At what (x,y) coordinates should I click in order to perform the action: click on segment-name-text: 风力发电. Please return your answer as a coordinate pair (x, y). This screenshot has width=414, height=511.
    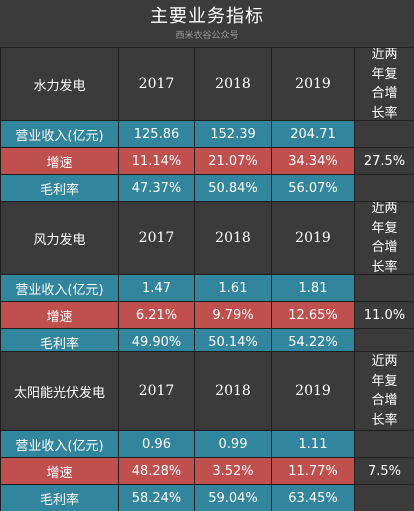
    Looking at the image, I should click on (59, 240).